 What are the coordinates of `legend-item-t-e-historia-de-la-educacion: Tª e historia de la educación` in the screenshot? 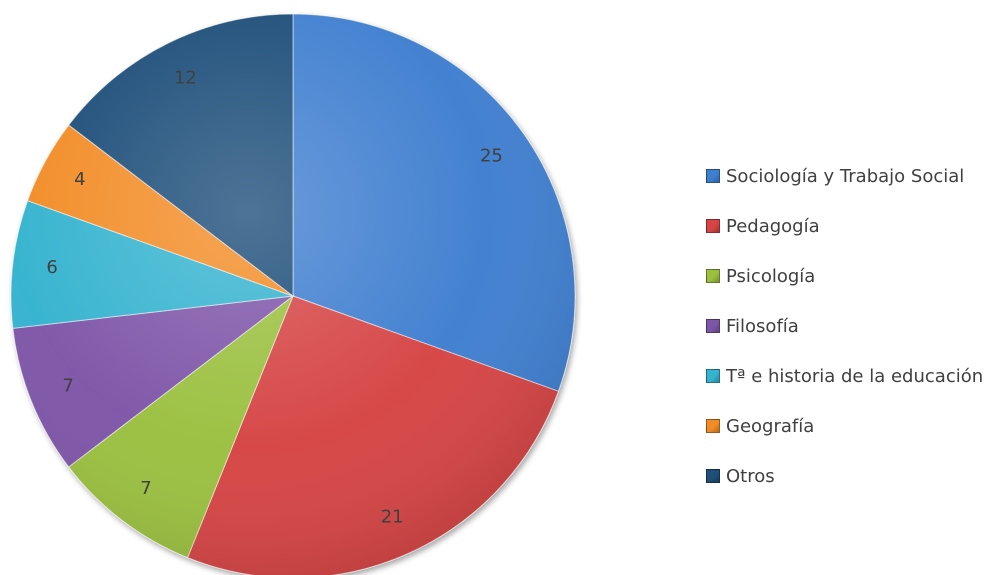 It's located at (855, 376).